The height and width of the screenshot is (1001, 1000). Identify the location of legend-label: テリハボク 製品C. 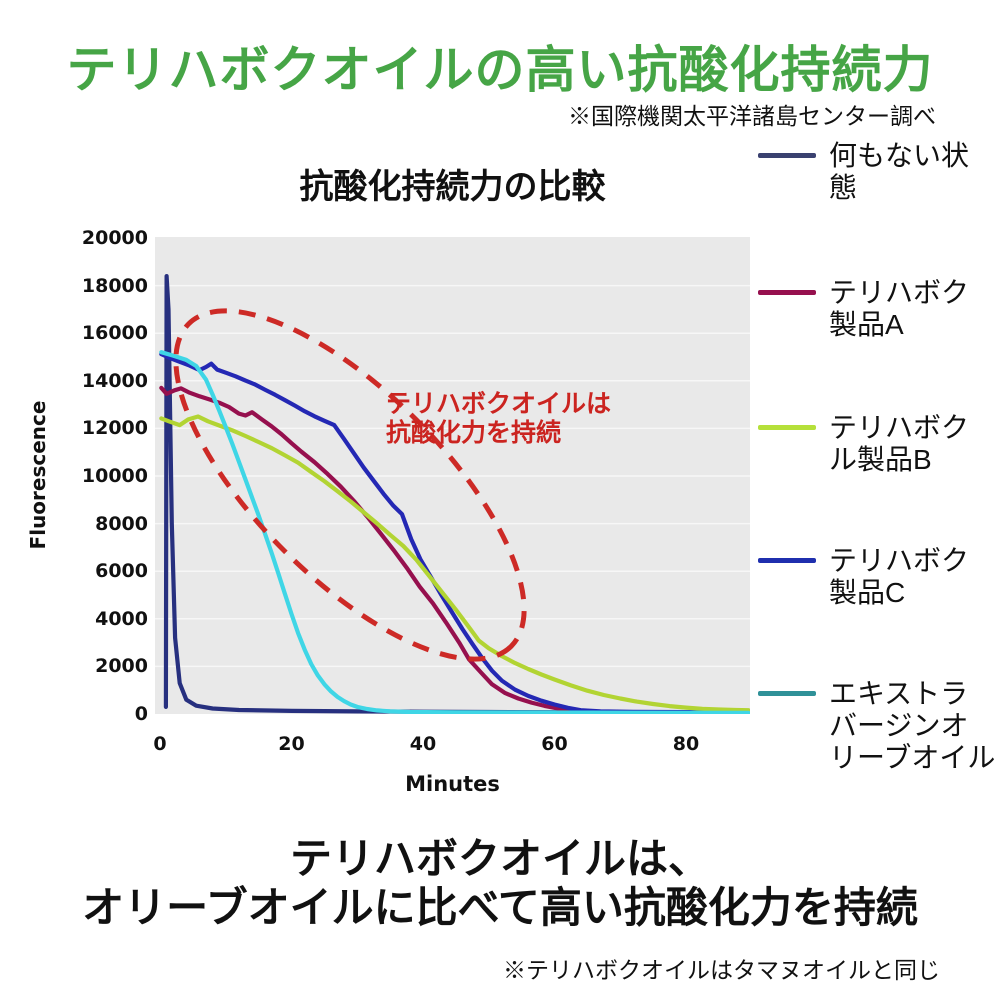
(899, 576).